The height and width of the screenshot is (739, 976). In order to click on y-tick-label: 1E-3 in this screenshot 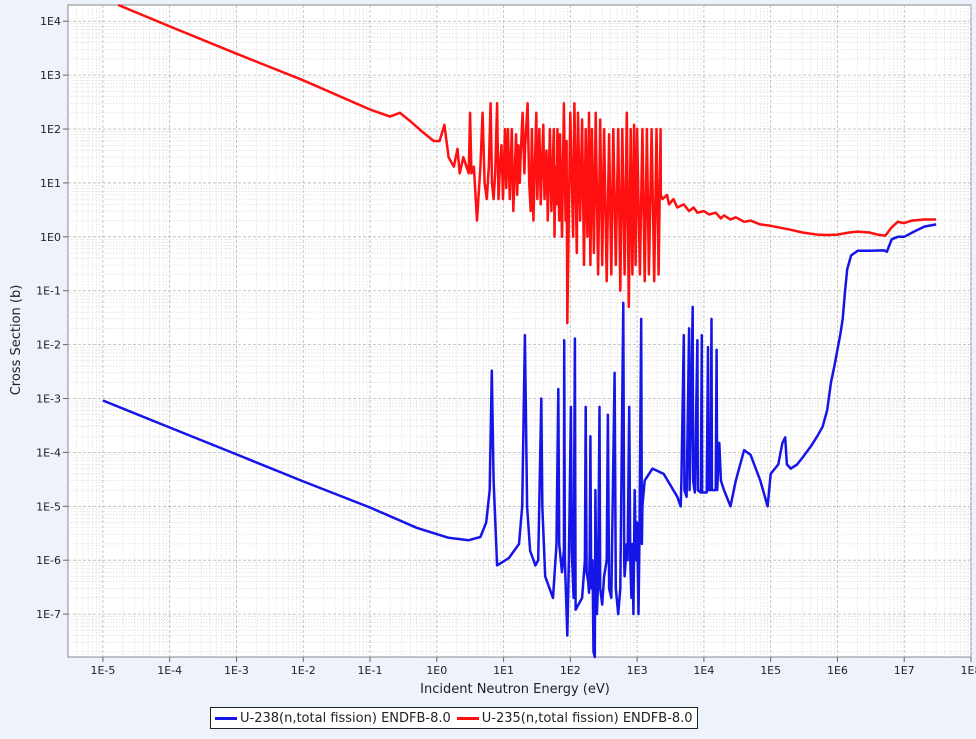, I will do `click(48, 399)`.